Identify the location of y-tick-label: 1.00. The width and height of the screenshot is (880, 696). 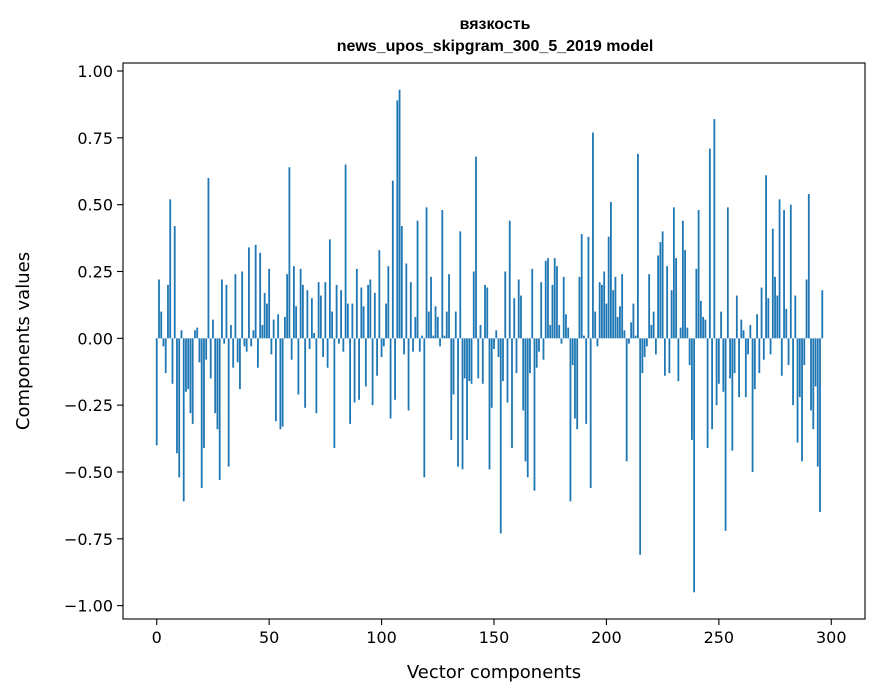
(95, 71).